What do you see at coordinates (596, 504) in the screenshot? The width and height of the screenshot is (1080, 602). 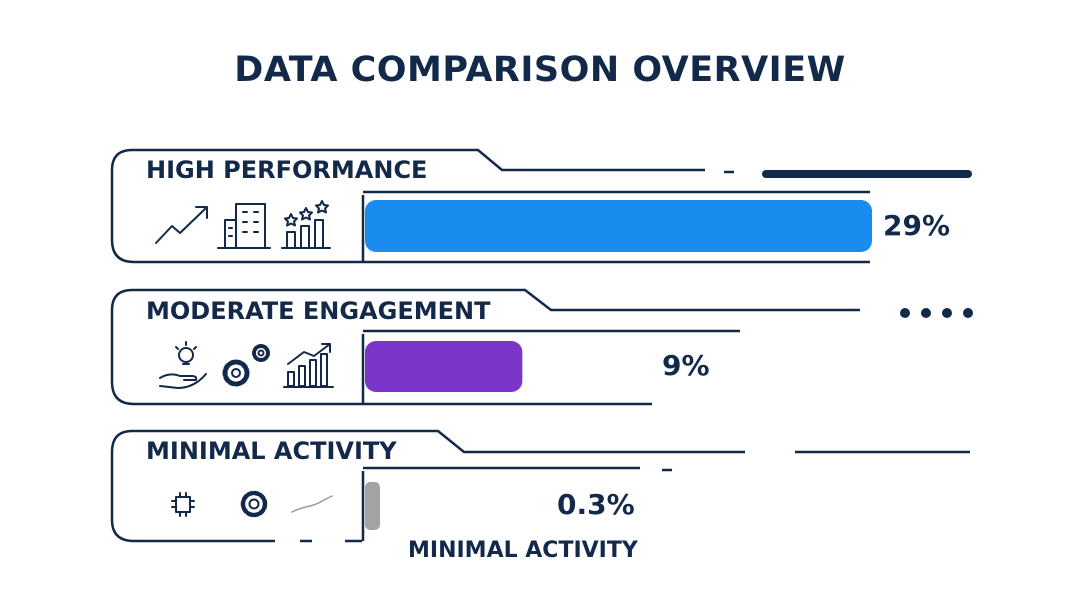 I see `value-label-minimal-activity: 0.3%` at bounding box center [596, 504].